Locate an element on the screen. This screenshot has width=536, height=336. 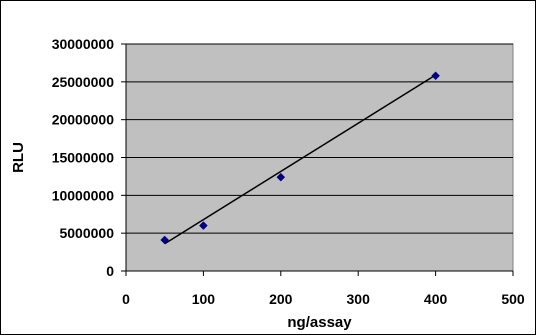
x-tick-label-4: 400 is located at coordinates (436, 299).